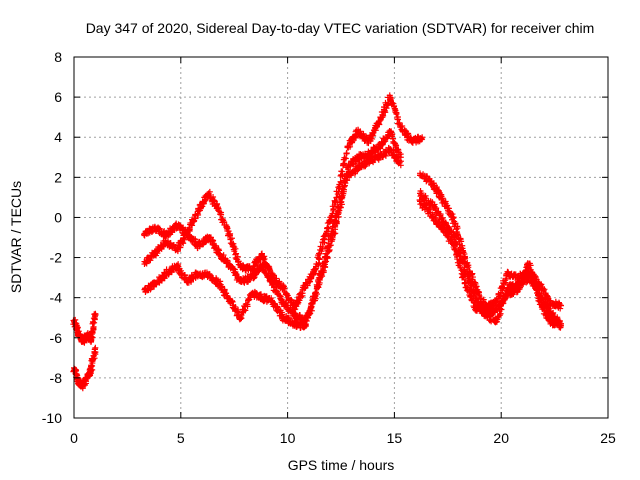 The width and height of the screenshot is (640, 480). I want to click on x-tick-label: 10, so click(288, 438).